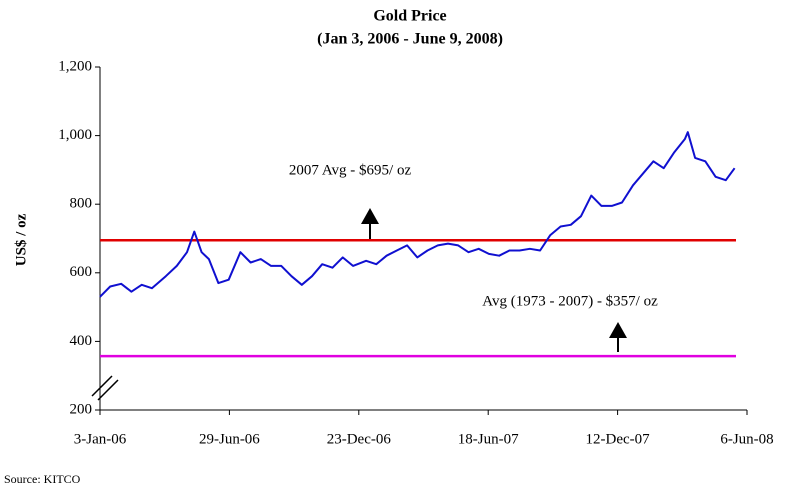 The height and width of the screenshot is (497, 787). I want to click on x-tick-label: 23-Dec-06, so click(359, 439).